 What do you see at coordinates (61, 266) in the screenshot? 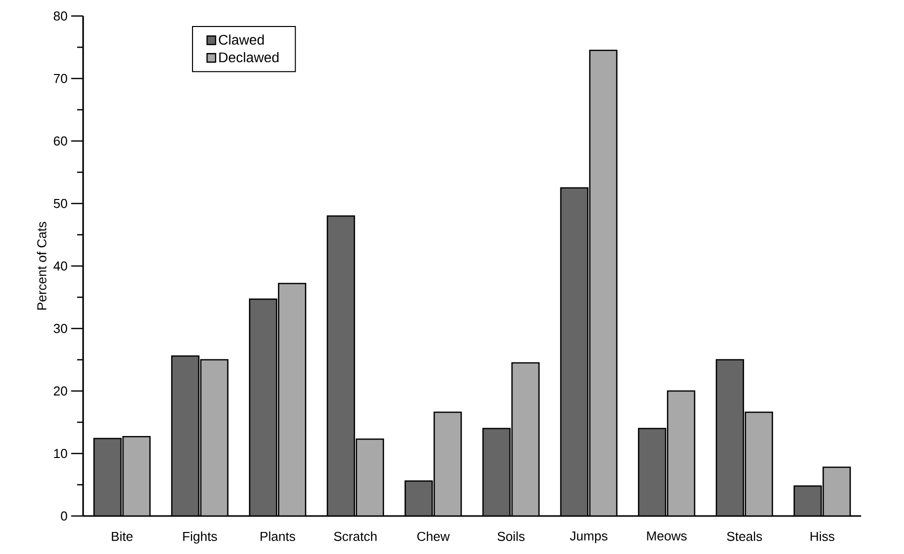
I see `y-tick-label: 40` at bounding box center [61, 266].